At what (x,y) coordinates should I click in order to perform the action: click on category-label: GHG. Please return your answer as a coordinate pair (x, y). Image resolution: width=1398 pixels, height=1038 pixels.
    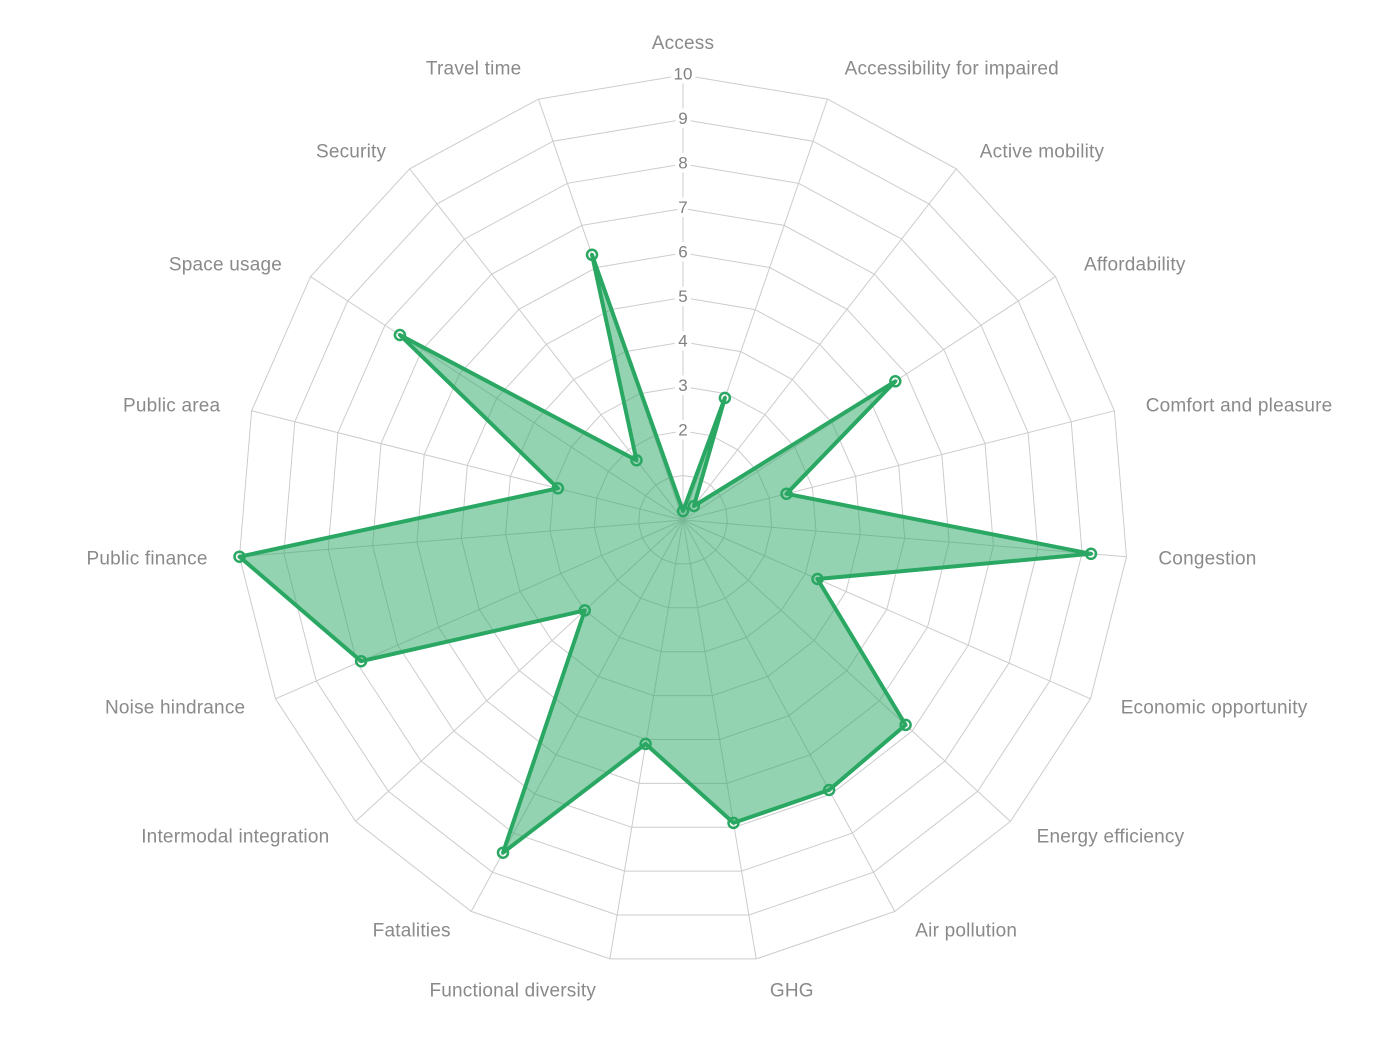
    Looking at the image, I should click on (792, 991).